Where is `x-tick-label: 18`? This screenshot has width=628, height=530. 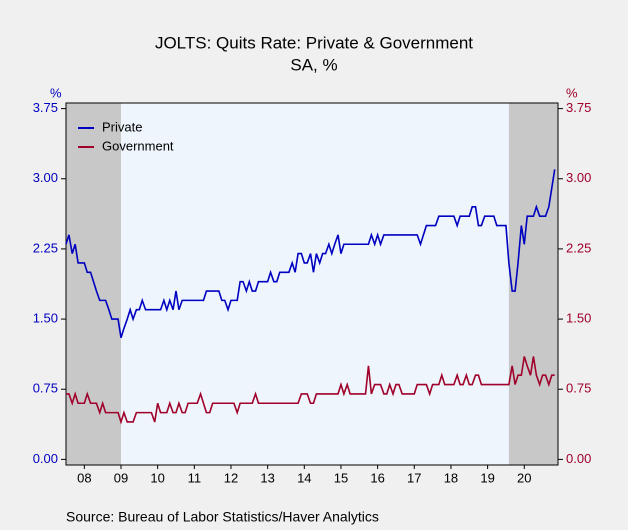
x-tick-label: 18 is located at coordinates (451, 477).